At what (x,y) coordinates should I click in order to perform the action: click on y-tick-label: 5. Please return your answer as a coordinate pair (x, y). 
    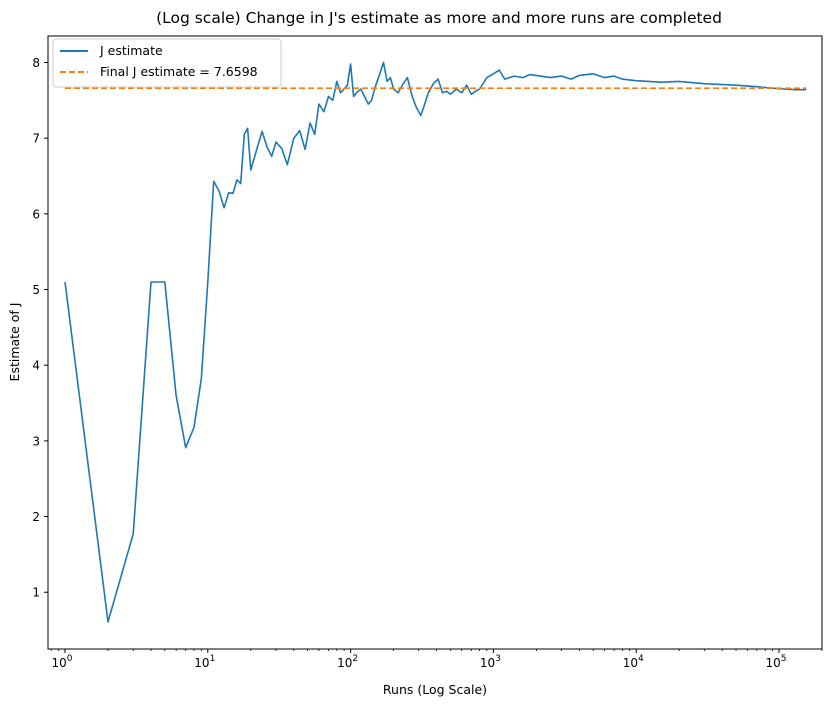
    Looking at the image, I should click on (36, 290).